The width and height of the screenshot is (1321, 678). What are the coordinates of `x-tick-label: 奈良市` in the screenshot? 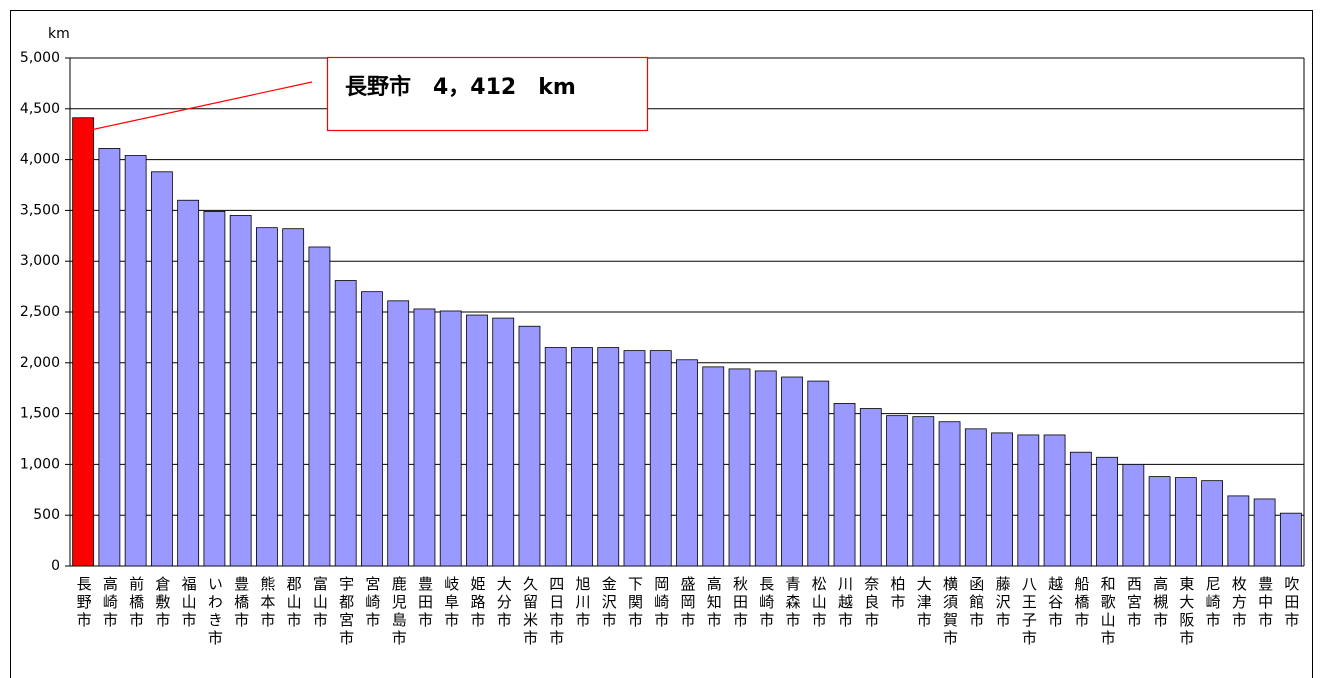 It's located at (871, 603).